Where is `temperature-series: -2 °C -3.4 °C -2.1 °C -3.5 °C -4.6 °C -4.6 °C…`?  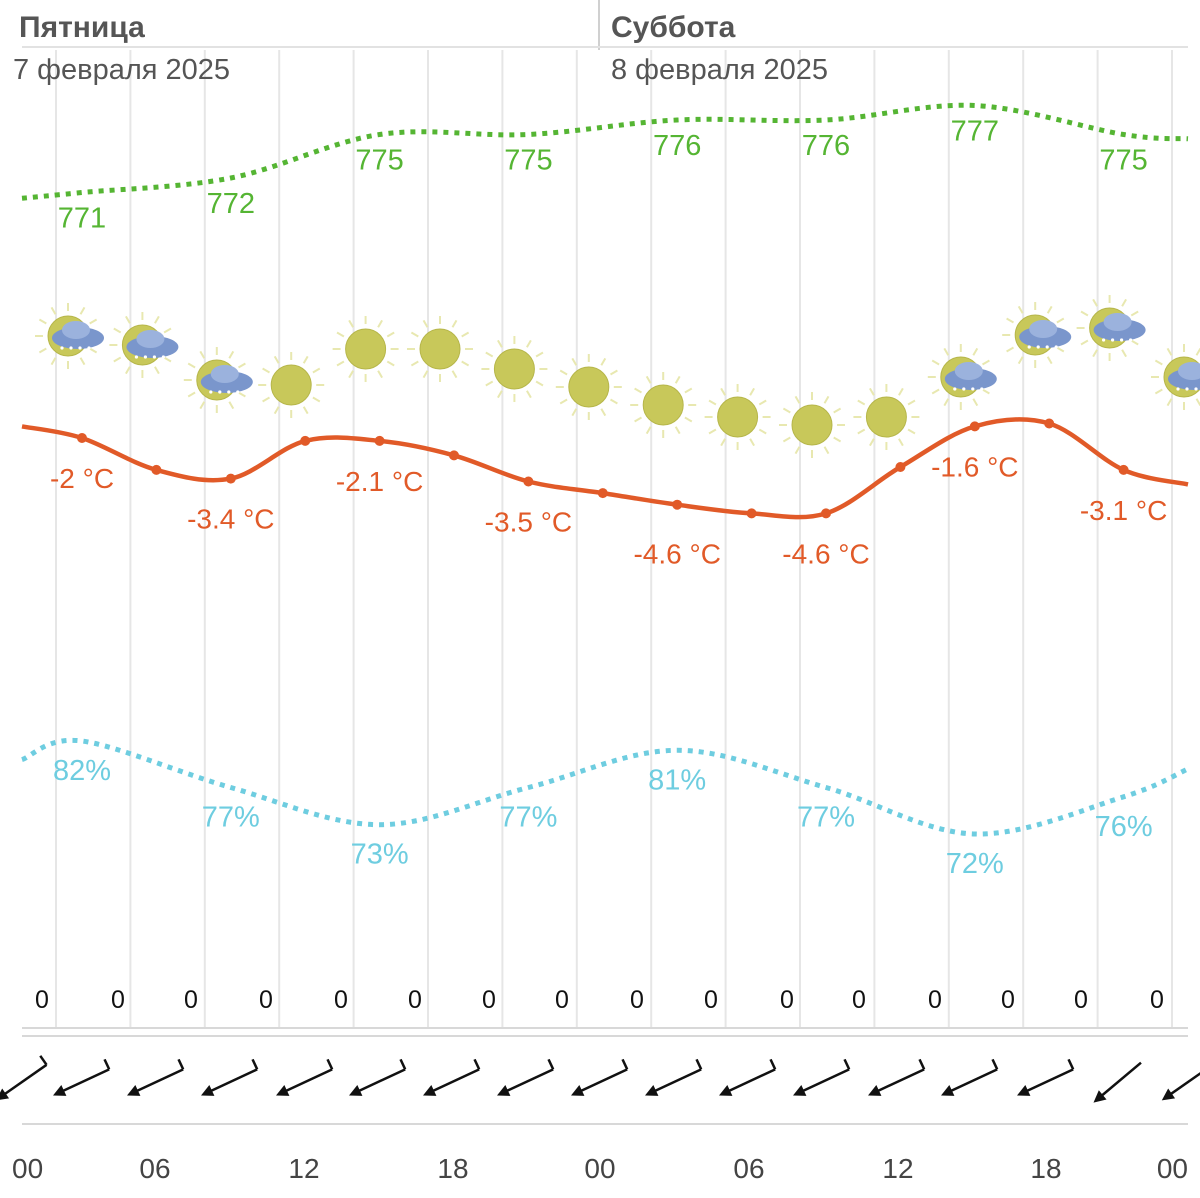
temperature-series: -2 °C -3.4 °C -2.1 °C -3.5 °C -4.6 °C -4.6 °C… is located at coordinates (605, 493).